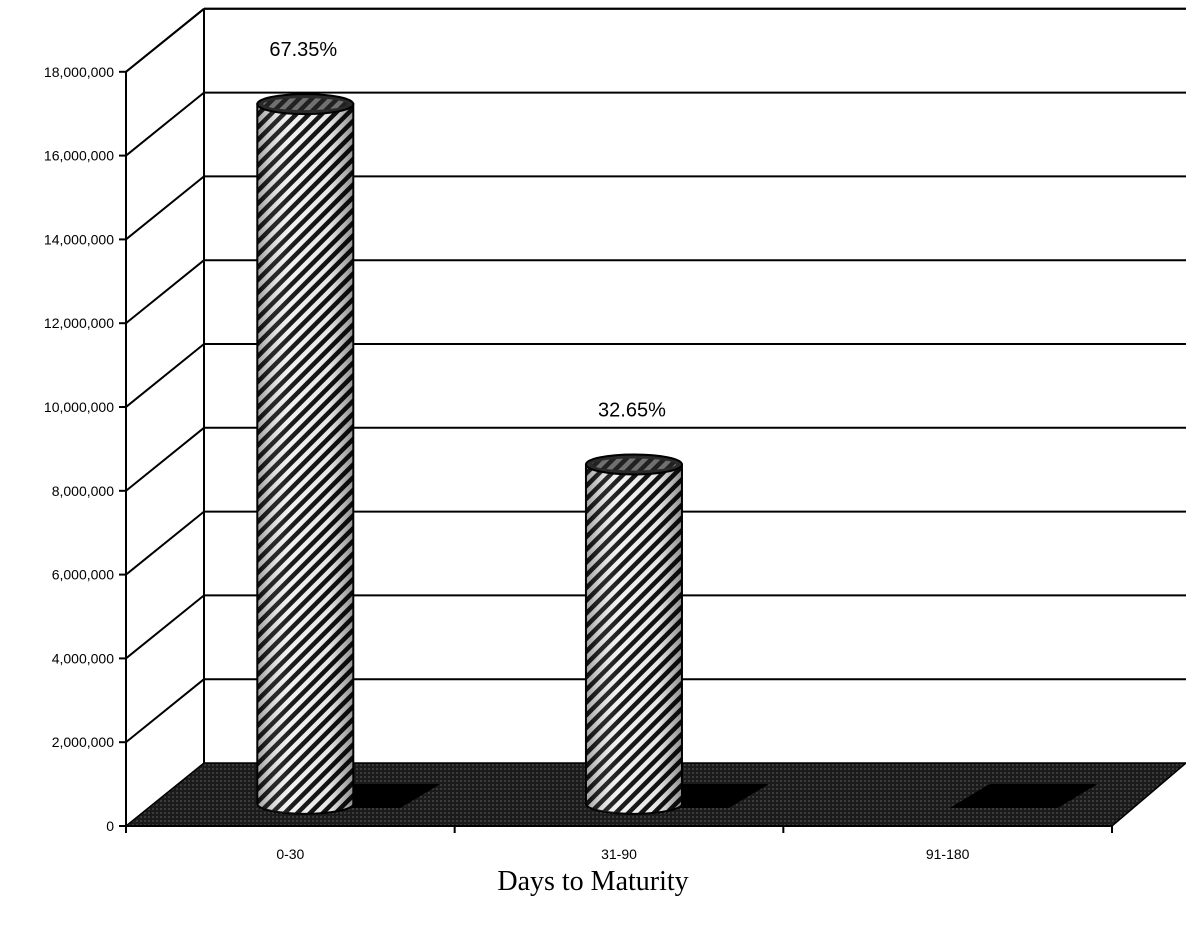  What do you see at coordinates (83, 575) in the screenshot?
I see `y-tick-label: 6,000,000` at bounding box center [83, 575].